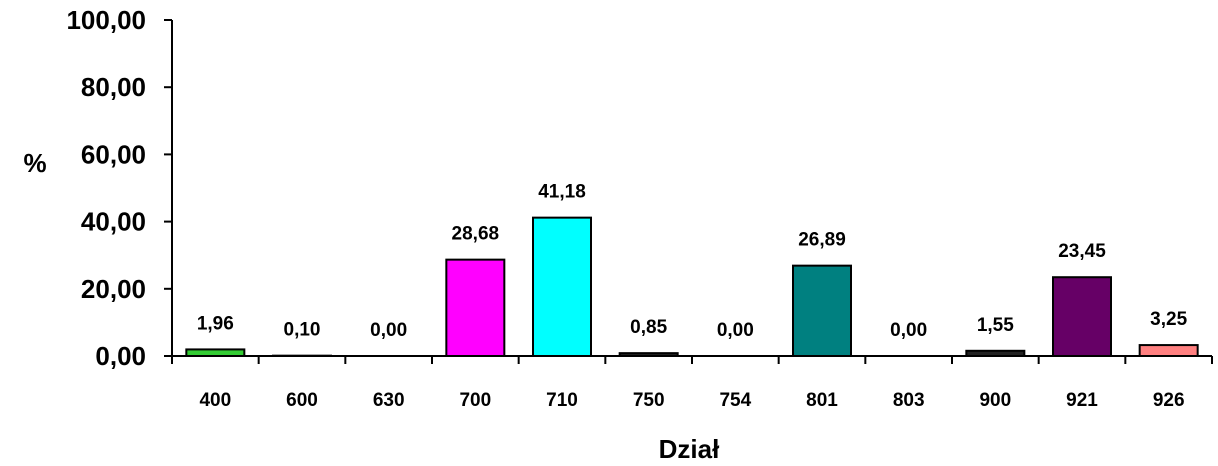 Image resolution: width=1218 pixels, height=466 pixels. What do you see at coordinates (735, 330) in the screenshot?
I see `data-label-754: 0,00` at bounding box center [735, 330].